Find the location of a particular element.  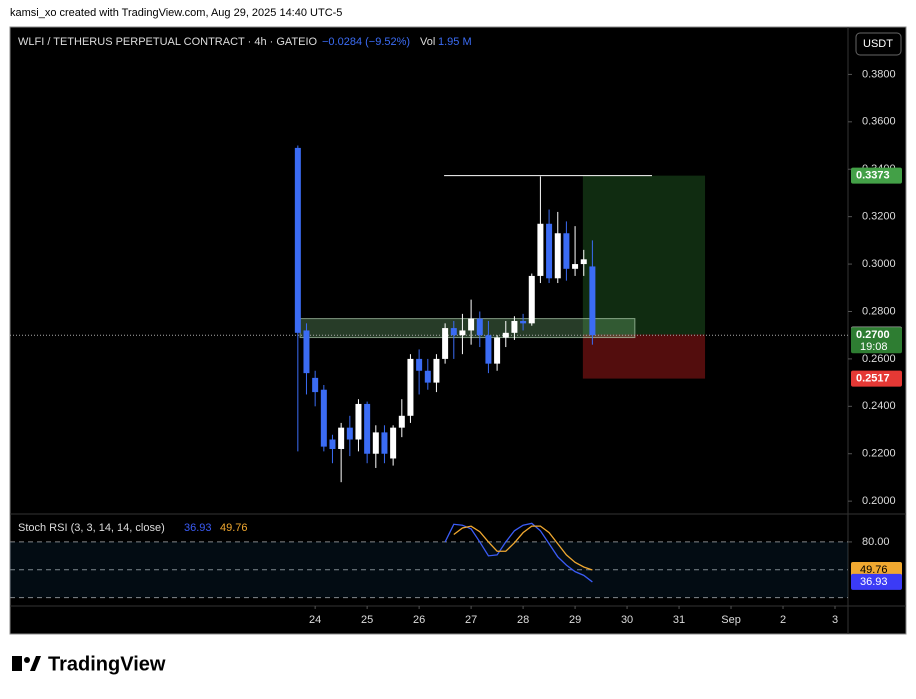

y-tick-label: 0.3200 is located at coordinates (879, 217).